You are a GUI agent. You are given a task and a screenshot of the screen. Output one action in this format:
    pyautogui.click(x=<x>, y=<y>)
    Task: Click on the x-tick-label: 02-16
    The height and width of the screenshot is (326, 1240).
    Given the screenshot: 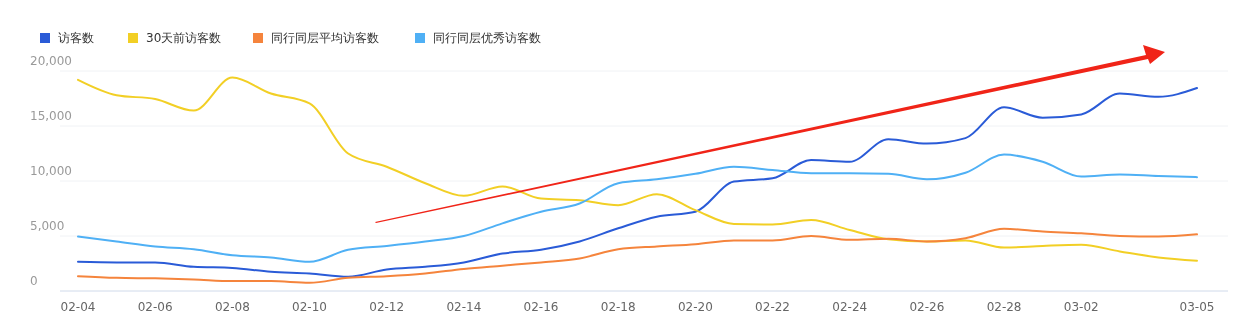 What is the action you would take?
    pyautogui.click(x=541, y=307)
    